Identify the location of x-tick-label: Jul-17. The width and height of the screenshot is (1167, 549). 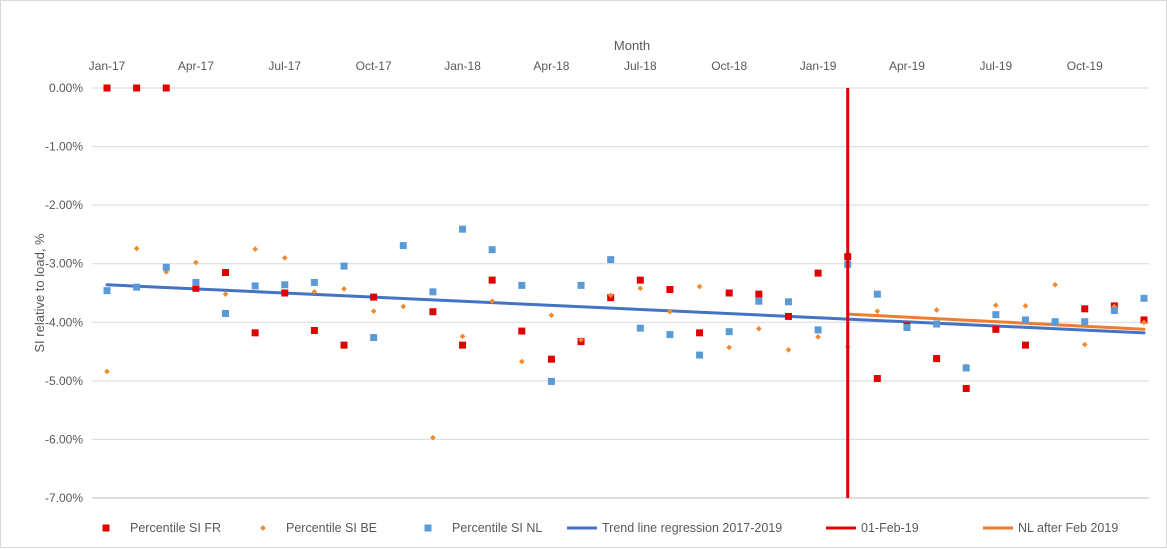
(284, 66).